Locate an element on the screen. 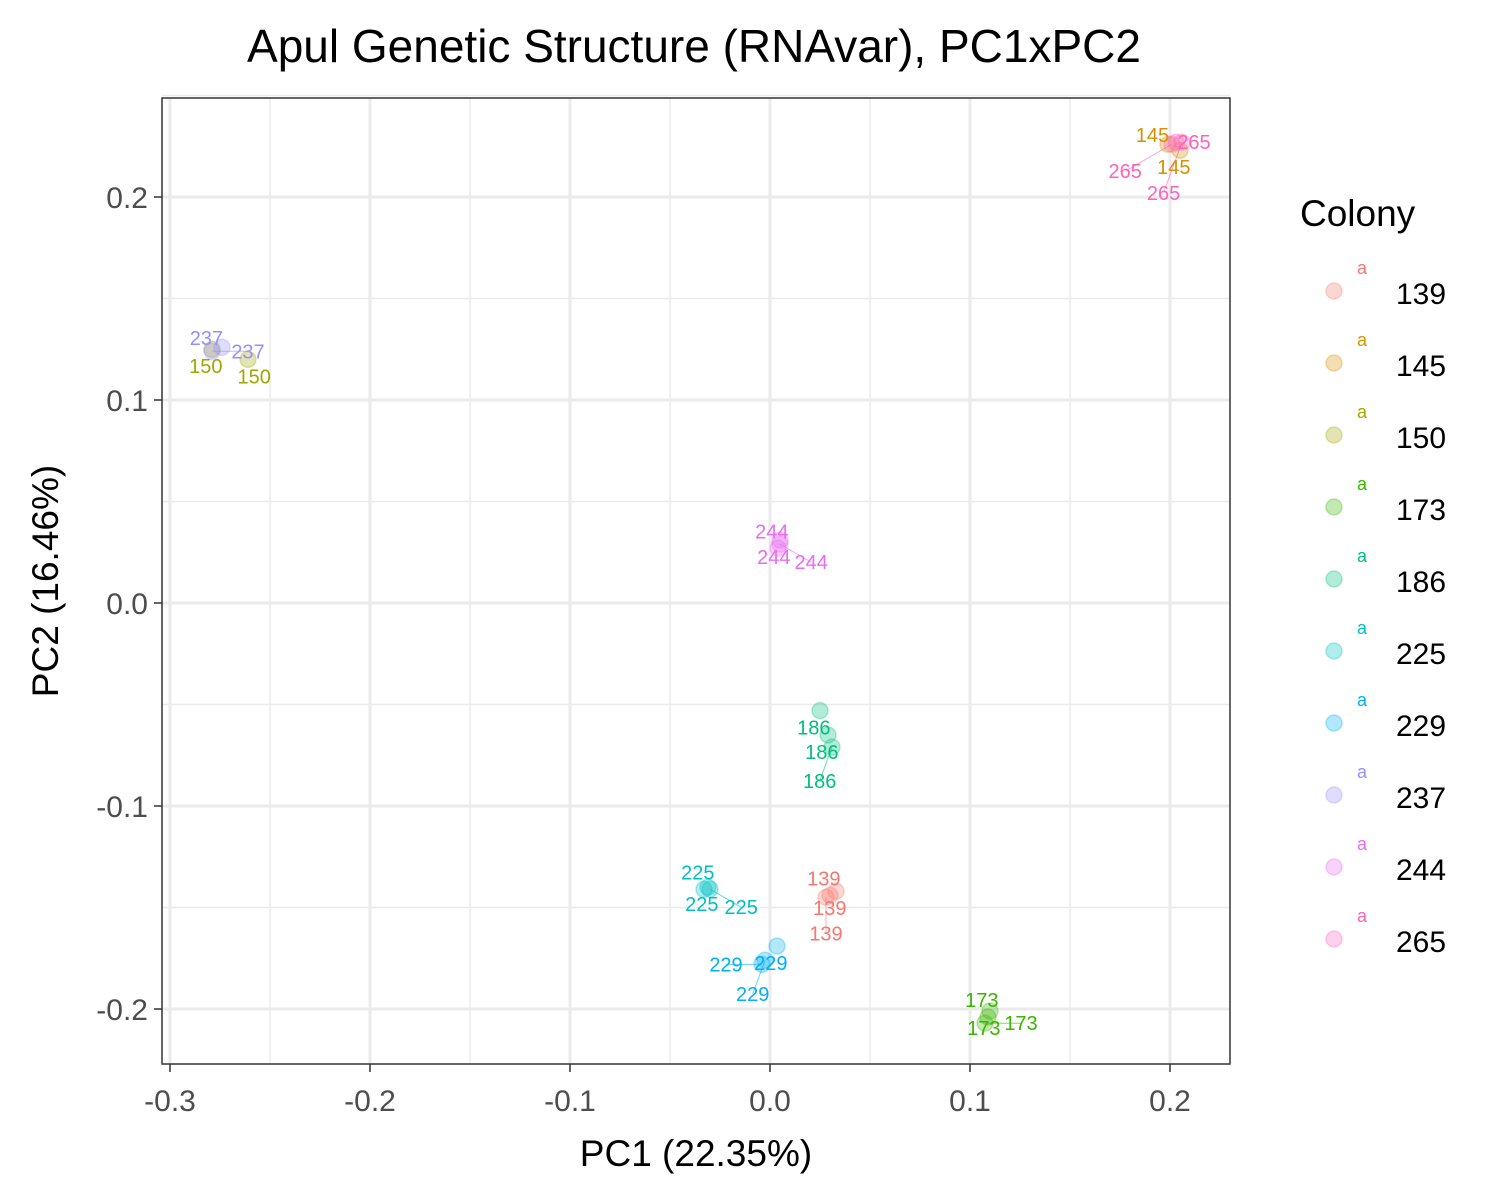 The image size is (1500, 1200). legend-label-237: 237 is located at coordinates (1421, 798).